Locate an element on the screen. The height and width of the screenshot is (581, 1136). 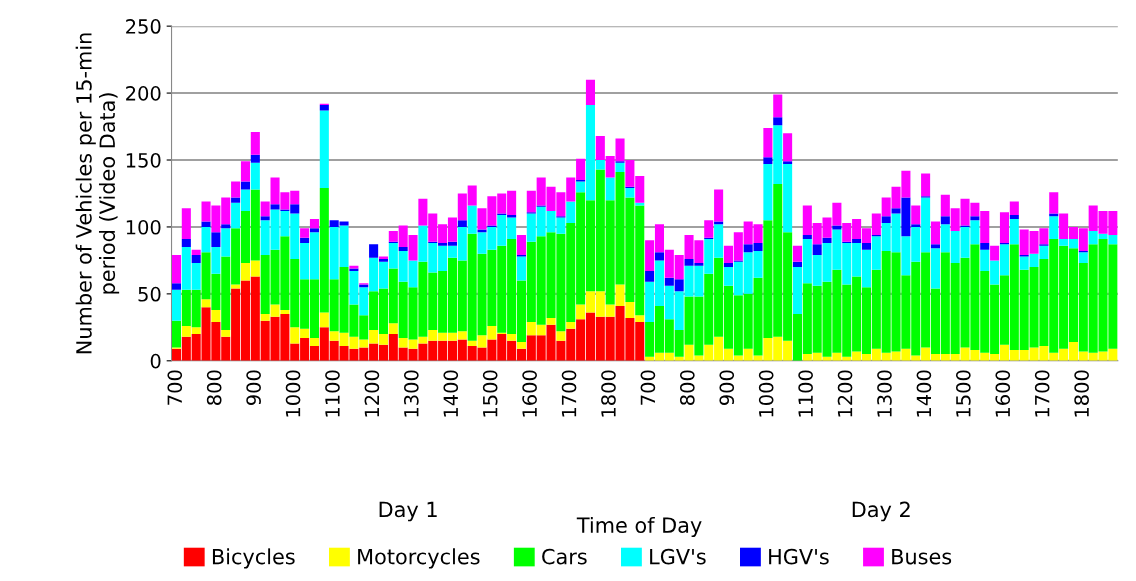
y-tick-label: 200 is located at coordinates (143, 93).